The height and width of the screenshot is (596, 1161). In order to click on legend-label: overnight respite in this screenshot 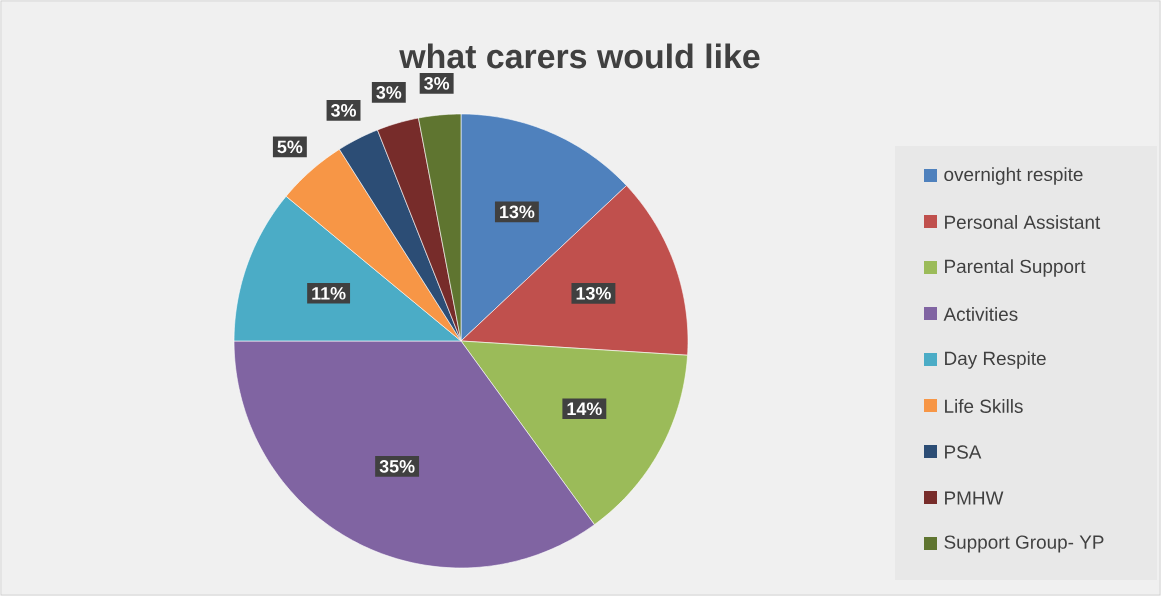, I will do `click(1013, 176)`.